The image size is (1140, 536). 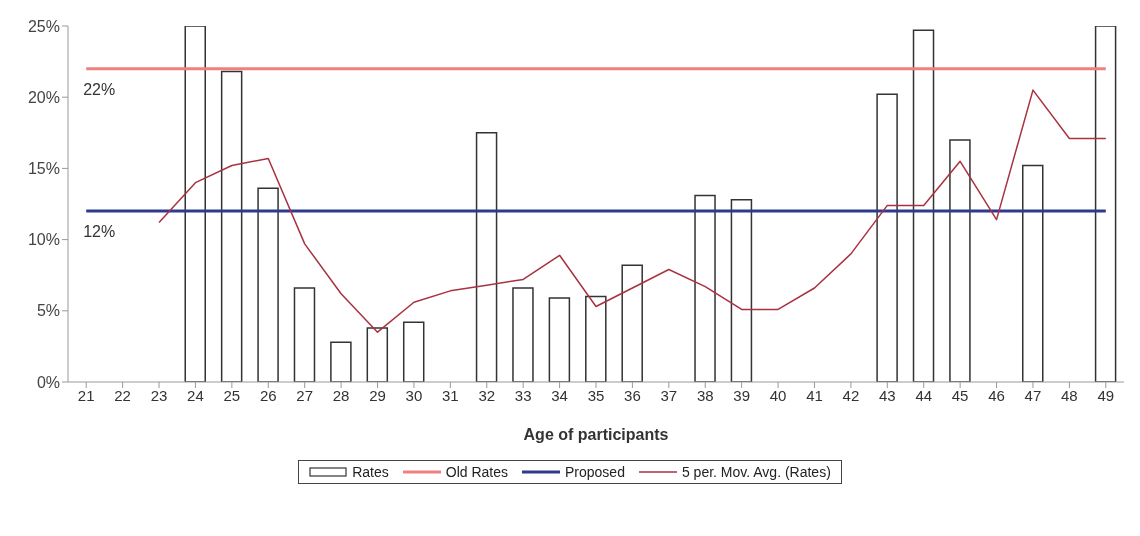 What do you see at coordinates (43, 97) in the screenshot?
I see `y-tick-label: 20%` at bounding box center [43, 97].